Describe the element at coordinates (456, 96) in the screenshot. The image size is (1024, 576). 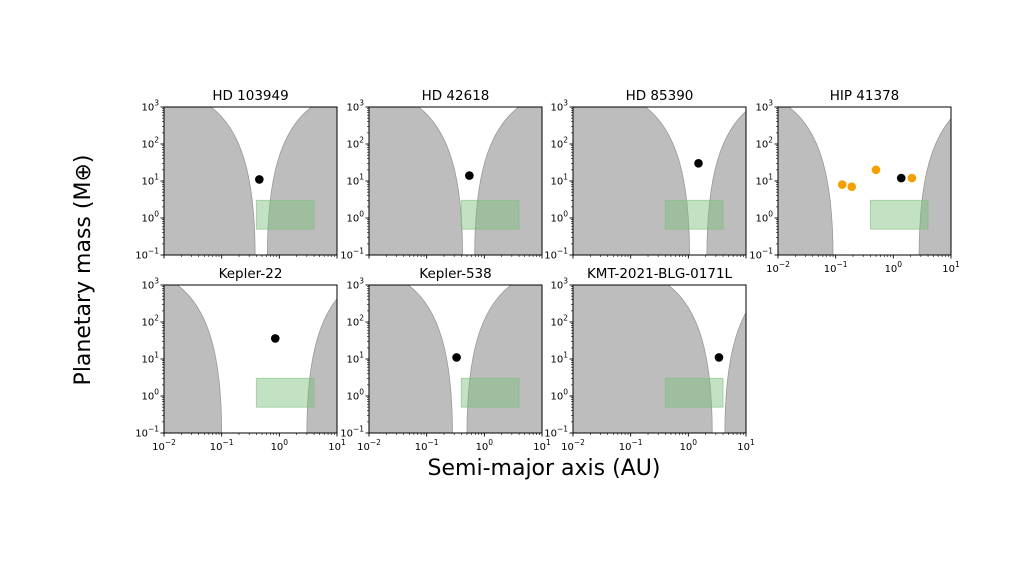
I see `panel-title: HD 42618` at that location.